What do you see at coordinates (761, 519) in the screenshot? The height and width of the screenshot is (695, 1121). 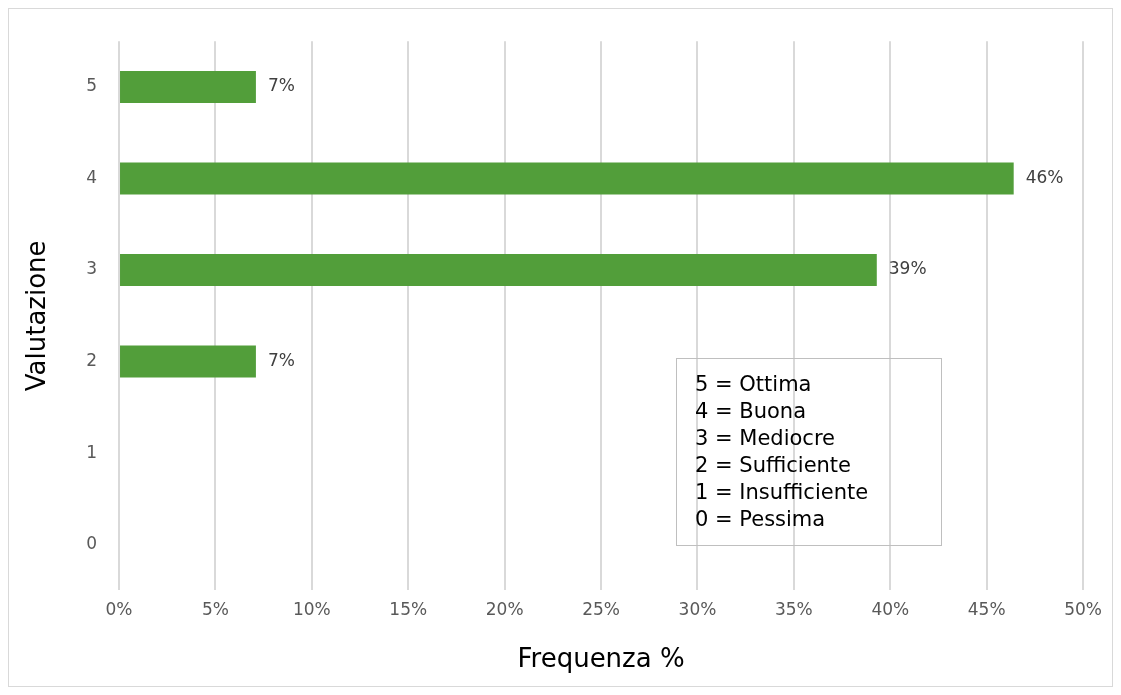 I see `annotation: 0 = Pessima` at bounding box center [761, 519].